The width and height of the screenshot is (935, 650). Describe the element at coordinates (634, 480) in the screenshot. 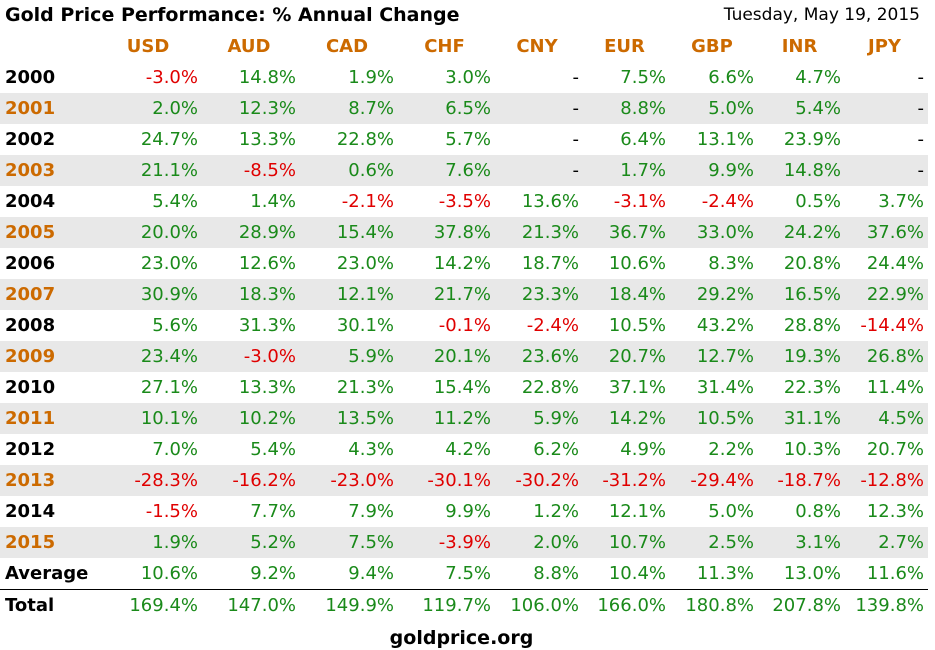

I see `cell-eur: -31.2%` at that location.